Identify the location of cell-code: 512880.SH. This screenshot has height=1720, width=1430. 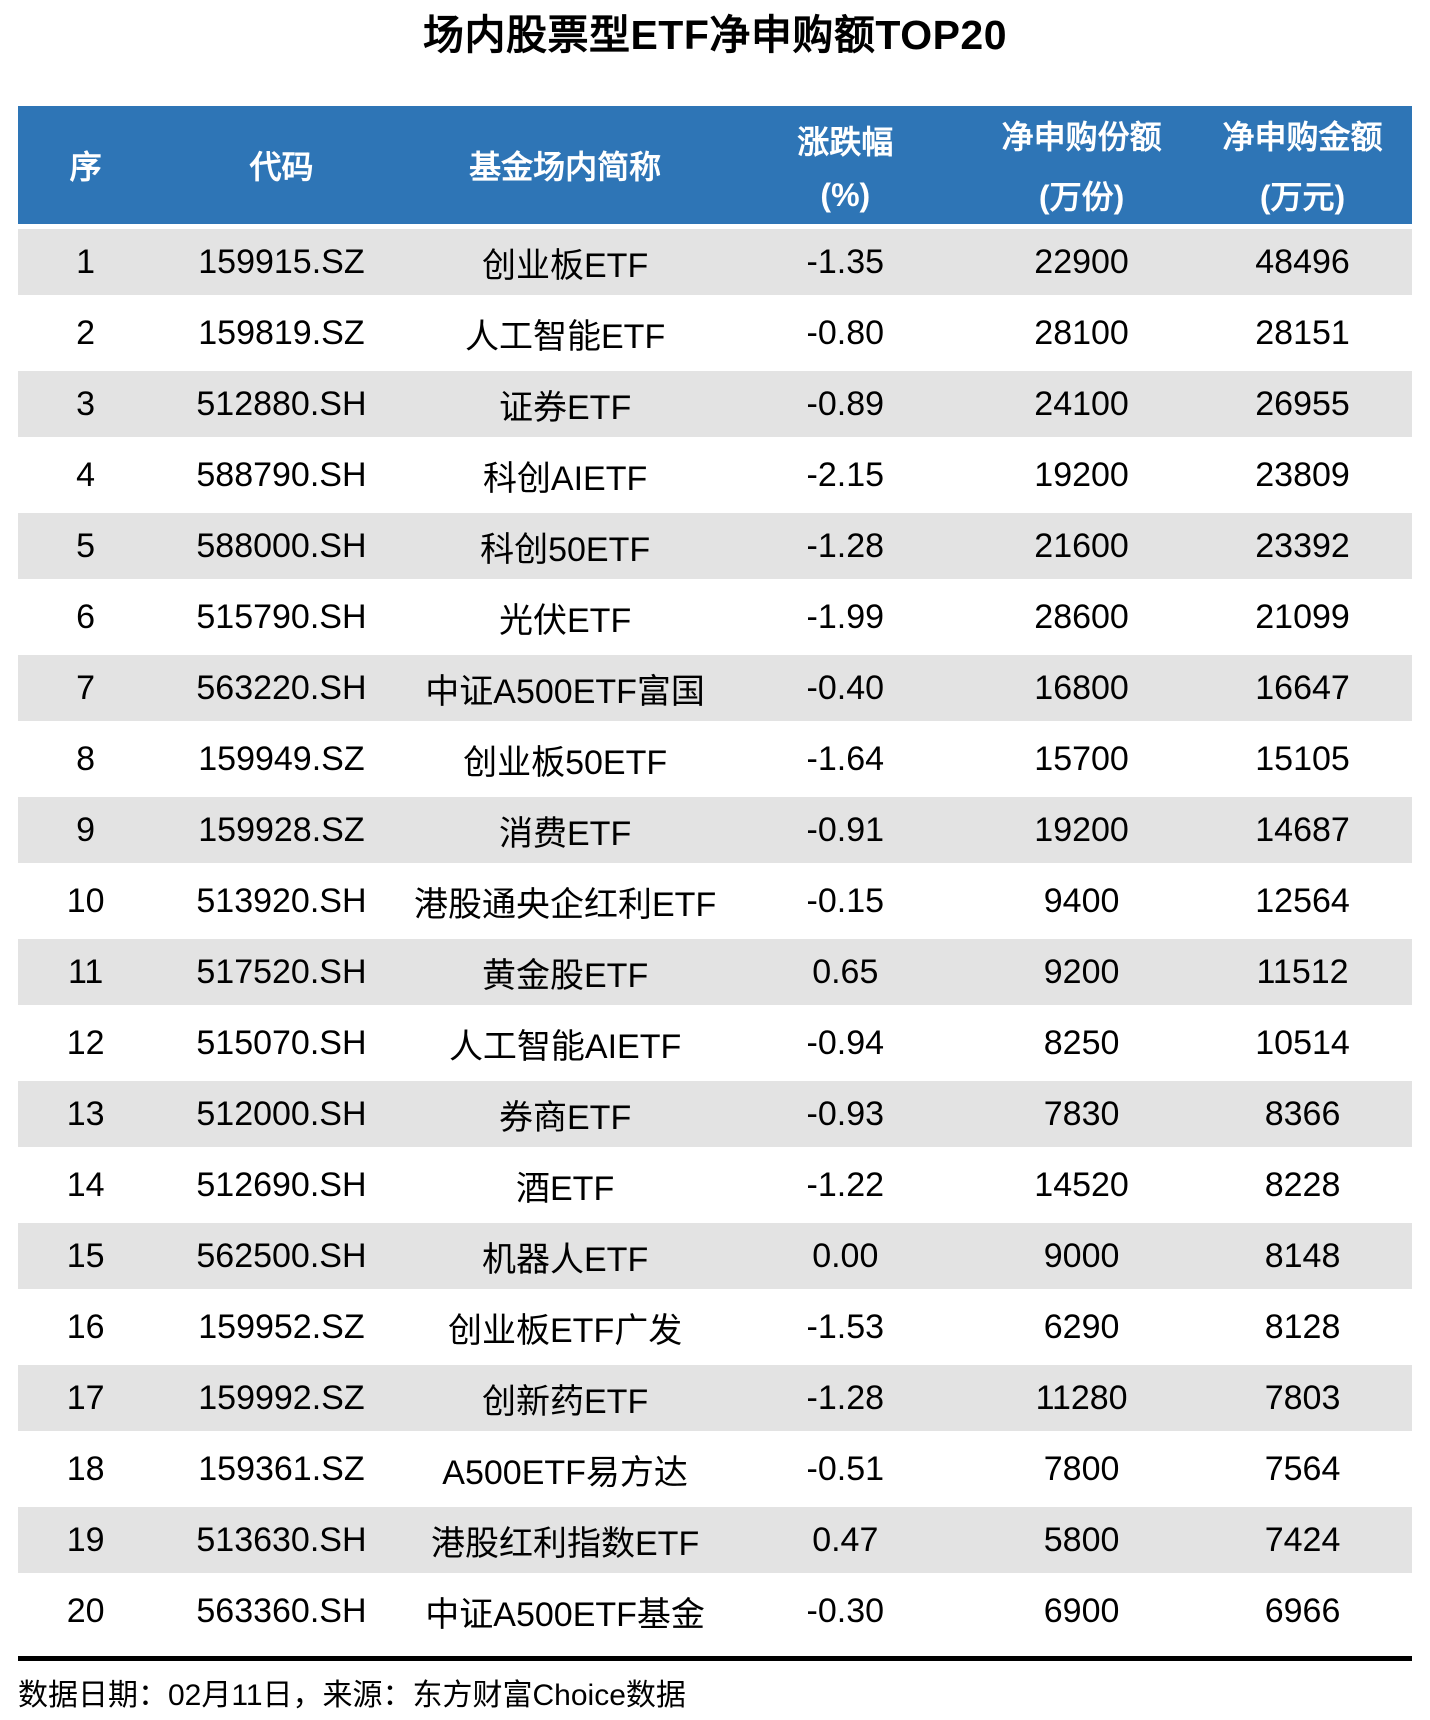
(281, 401).